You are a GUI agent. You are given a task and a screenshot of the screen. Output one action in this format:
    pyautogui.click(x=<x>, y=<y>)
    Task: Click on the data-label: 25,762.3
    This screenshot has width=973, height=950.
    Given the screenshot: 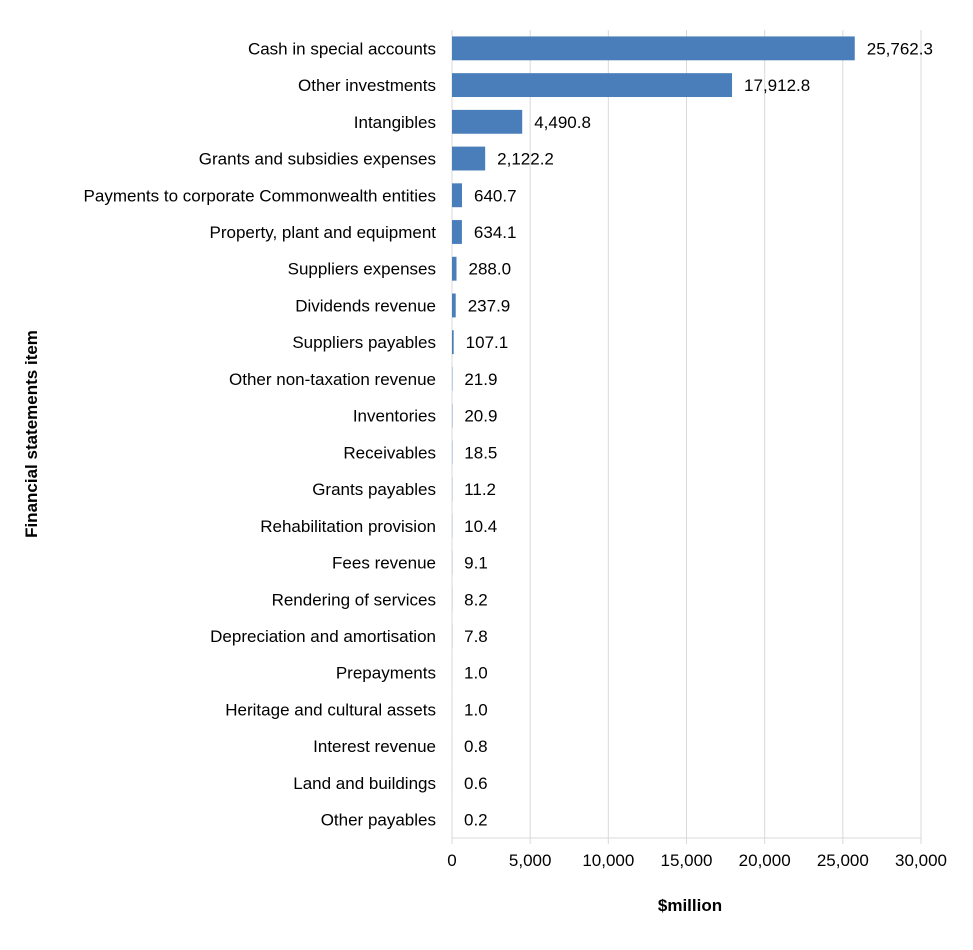 What is the action you would take?
    pyautogui.click(x=900, y=48)
    